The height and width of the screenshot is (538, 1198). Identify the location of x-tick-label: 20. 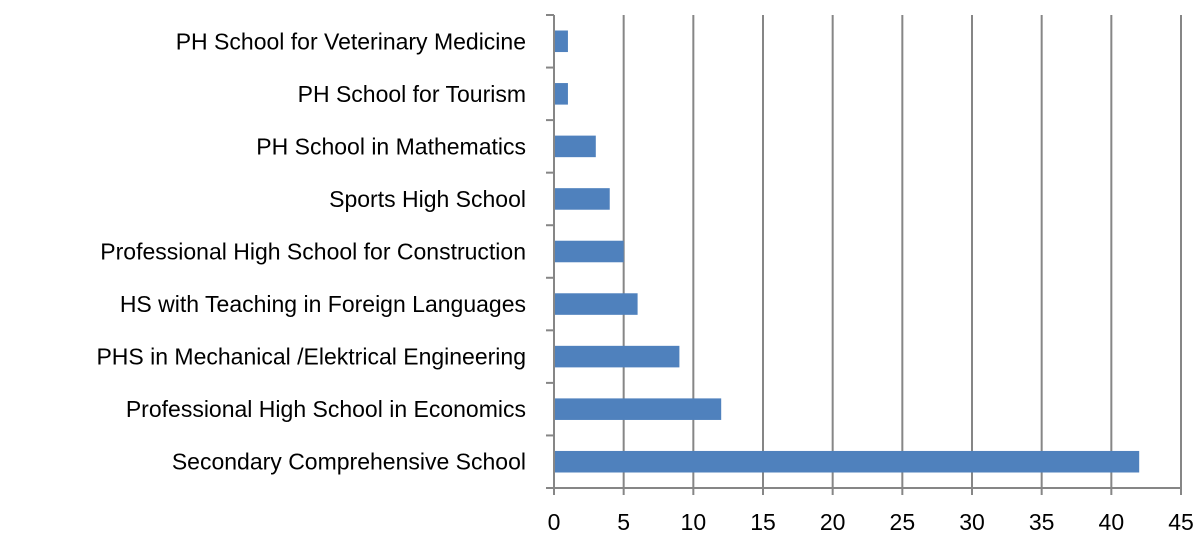
(833, 522).